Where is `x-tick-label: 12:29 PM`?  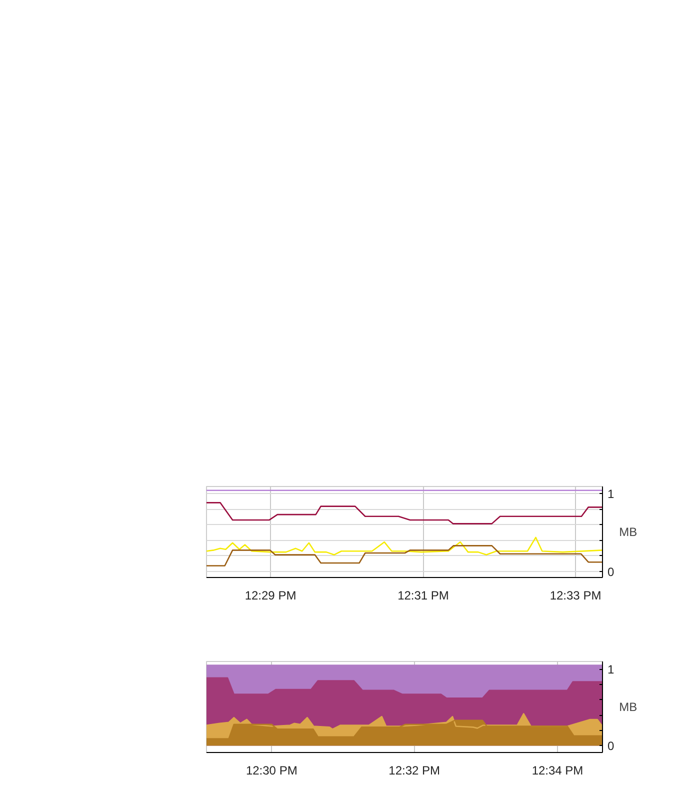
x-tick-label: 12:29 PM is located at coordinates (270, 595).